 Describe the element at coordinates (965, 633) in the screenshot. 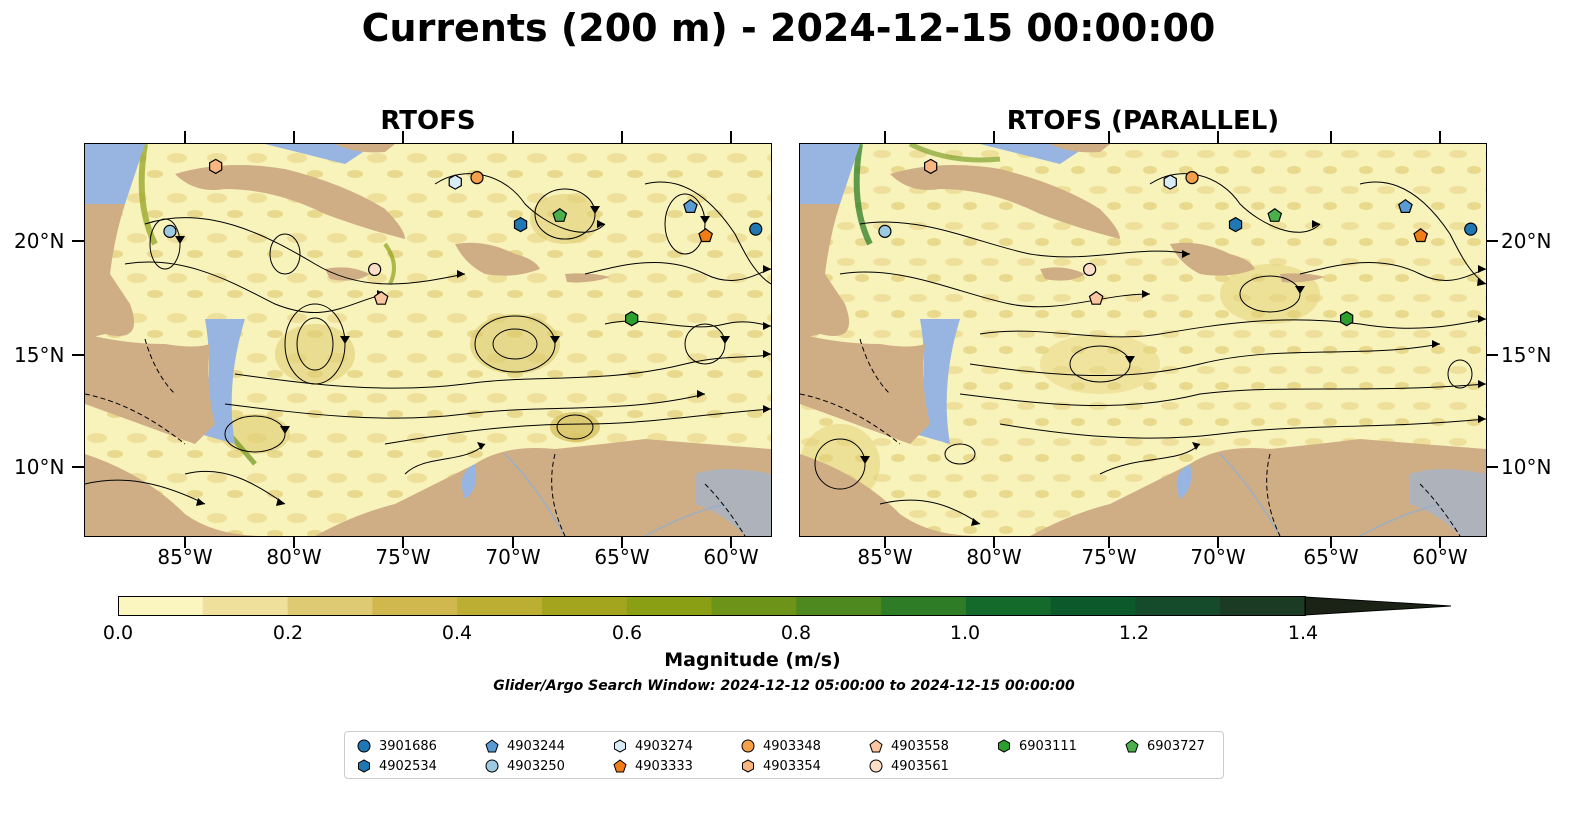

I see `colorbar-tick-5: 1.0` at that location.